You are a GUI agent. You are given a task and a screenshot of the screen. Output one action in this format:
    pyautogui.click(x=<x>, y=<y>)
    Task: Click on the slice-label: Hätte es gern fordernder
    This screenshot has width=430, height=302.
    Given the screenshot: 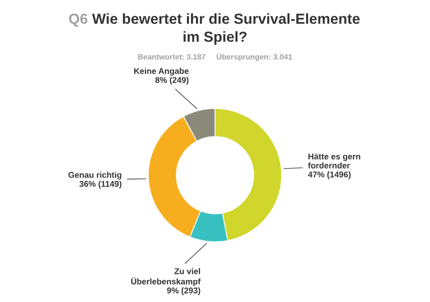 What is the action you would take?
    pyautogui.click(x=334, y=161)
    